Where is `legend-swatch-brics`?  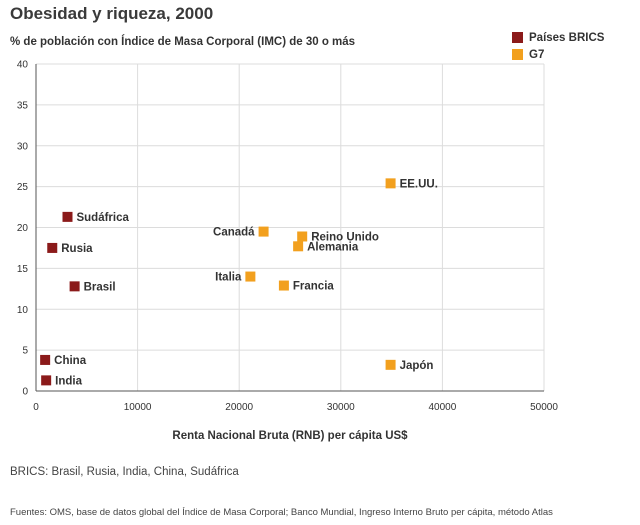 legend-swatch-brics is located at coordinates (517, 37).